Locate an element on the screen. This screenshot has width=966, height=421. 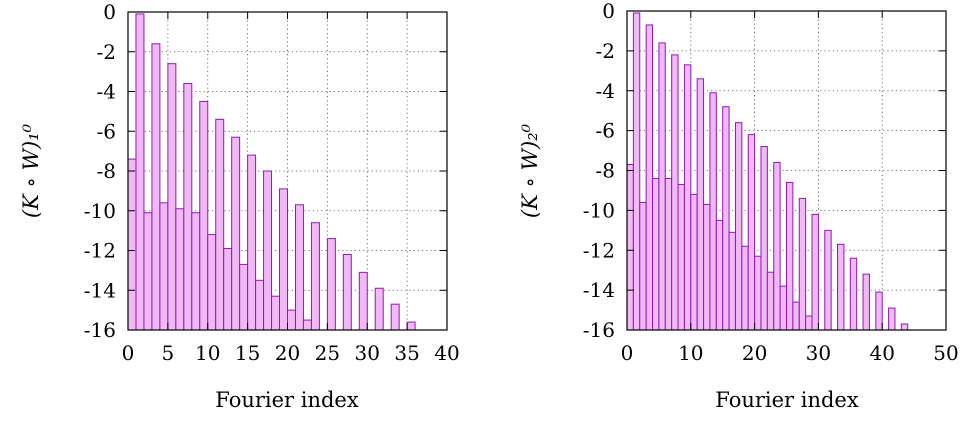
chart-1-y-tick-label: 0 is located at coordinates (109, 12).